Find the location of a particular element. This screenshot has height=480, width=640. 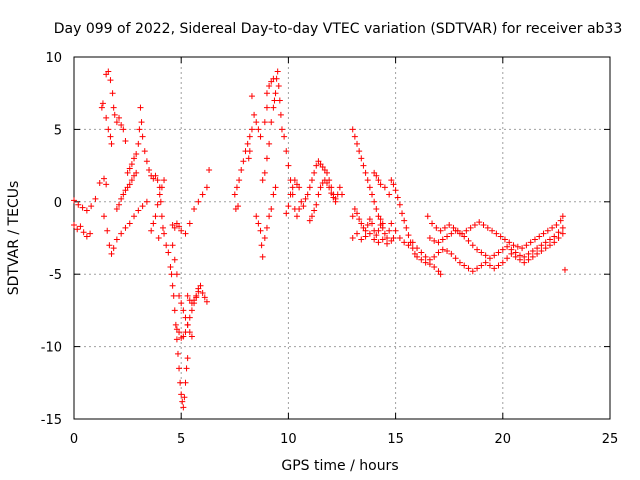

y-tick-label: -10 is located at coordinates (51, 348).